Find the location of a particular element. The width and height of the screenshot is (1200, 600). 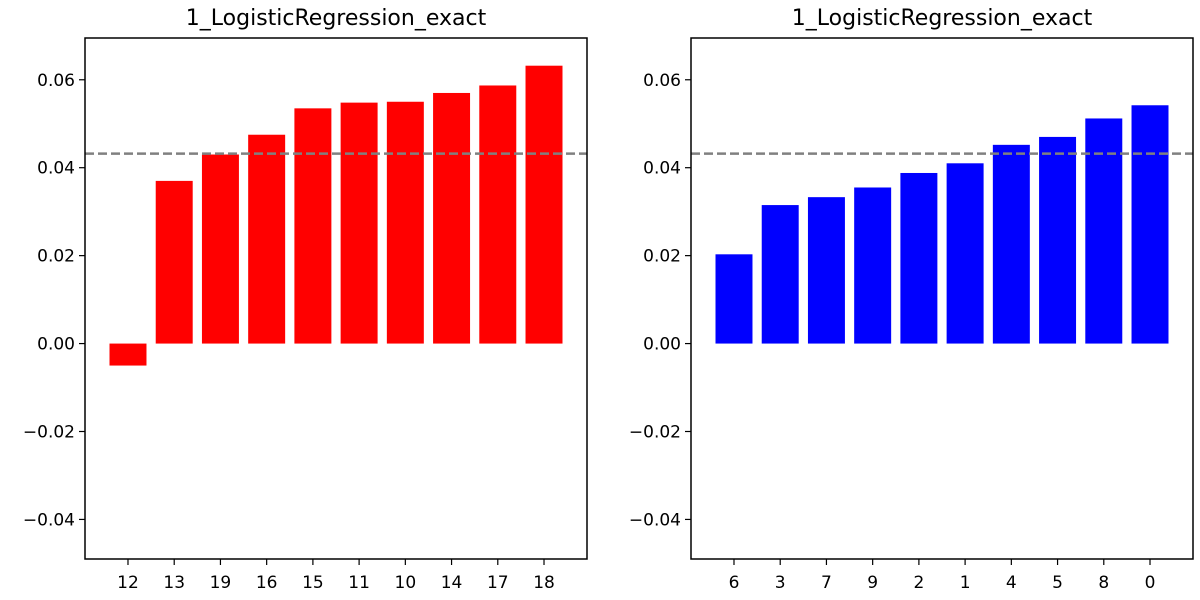

left-chart-x-tick-label: 14 is located at coordinates (452, 583).